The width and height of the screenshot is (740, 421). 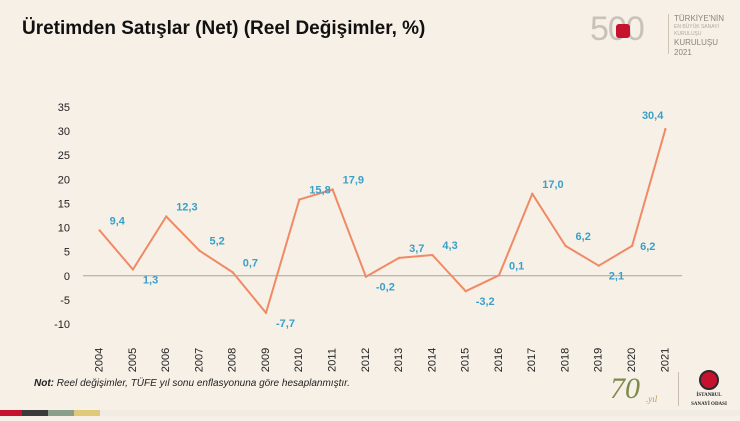 What do you see at coordinates (485, 302) in the screenshot?
I see `data-label: -3,2` at bounding box center [485, 302].